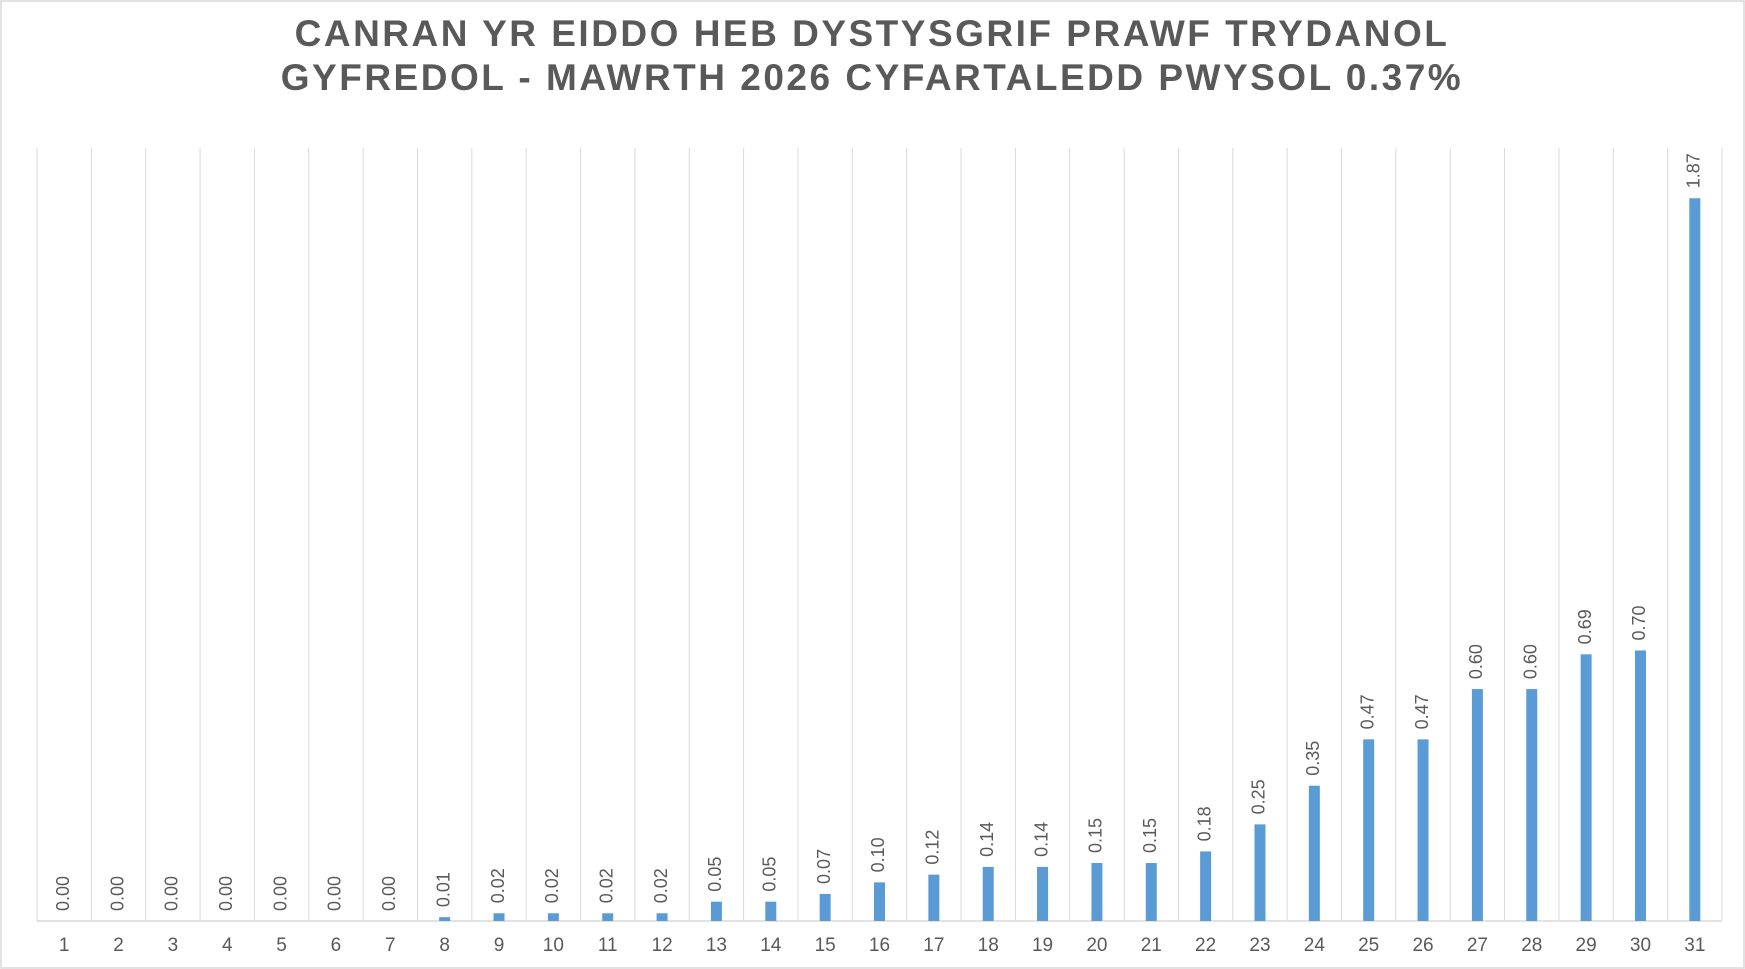 The width and height of the screenshot is (1745, 969). What do you see at coordinates (1694, 945) in the screenshot?
I see `x-tick-label: 31` at bounding box center [1694, 945].